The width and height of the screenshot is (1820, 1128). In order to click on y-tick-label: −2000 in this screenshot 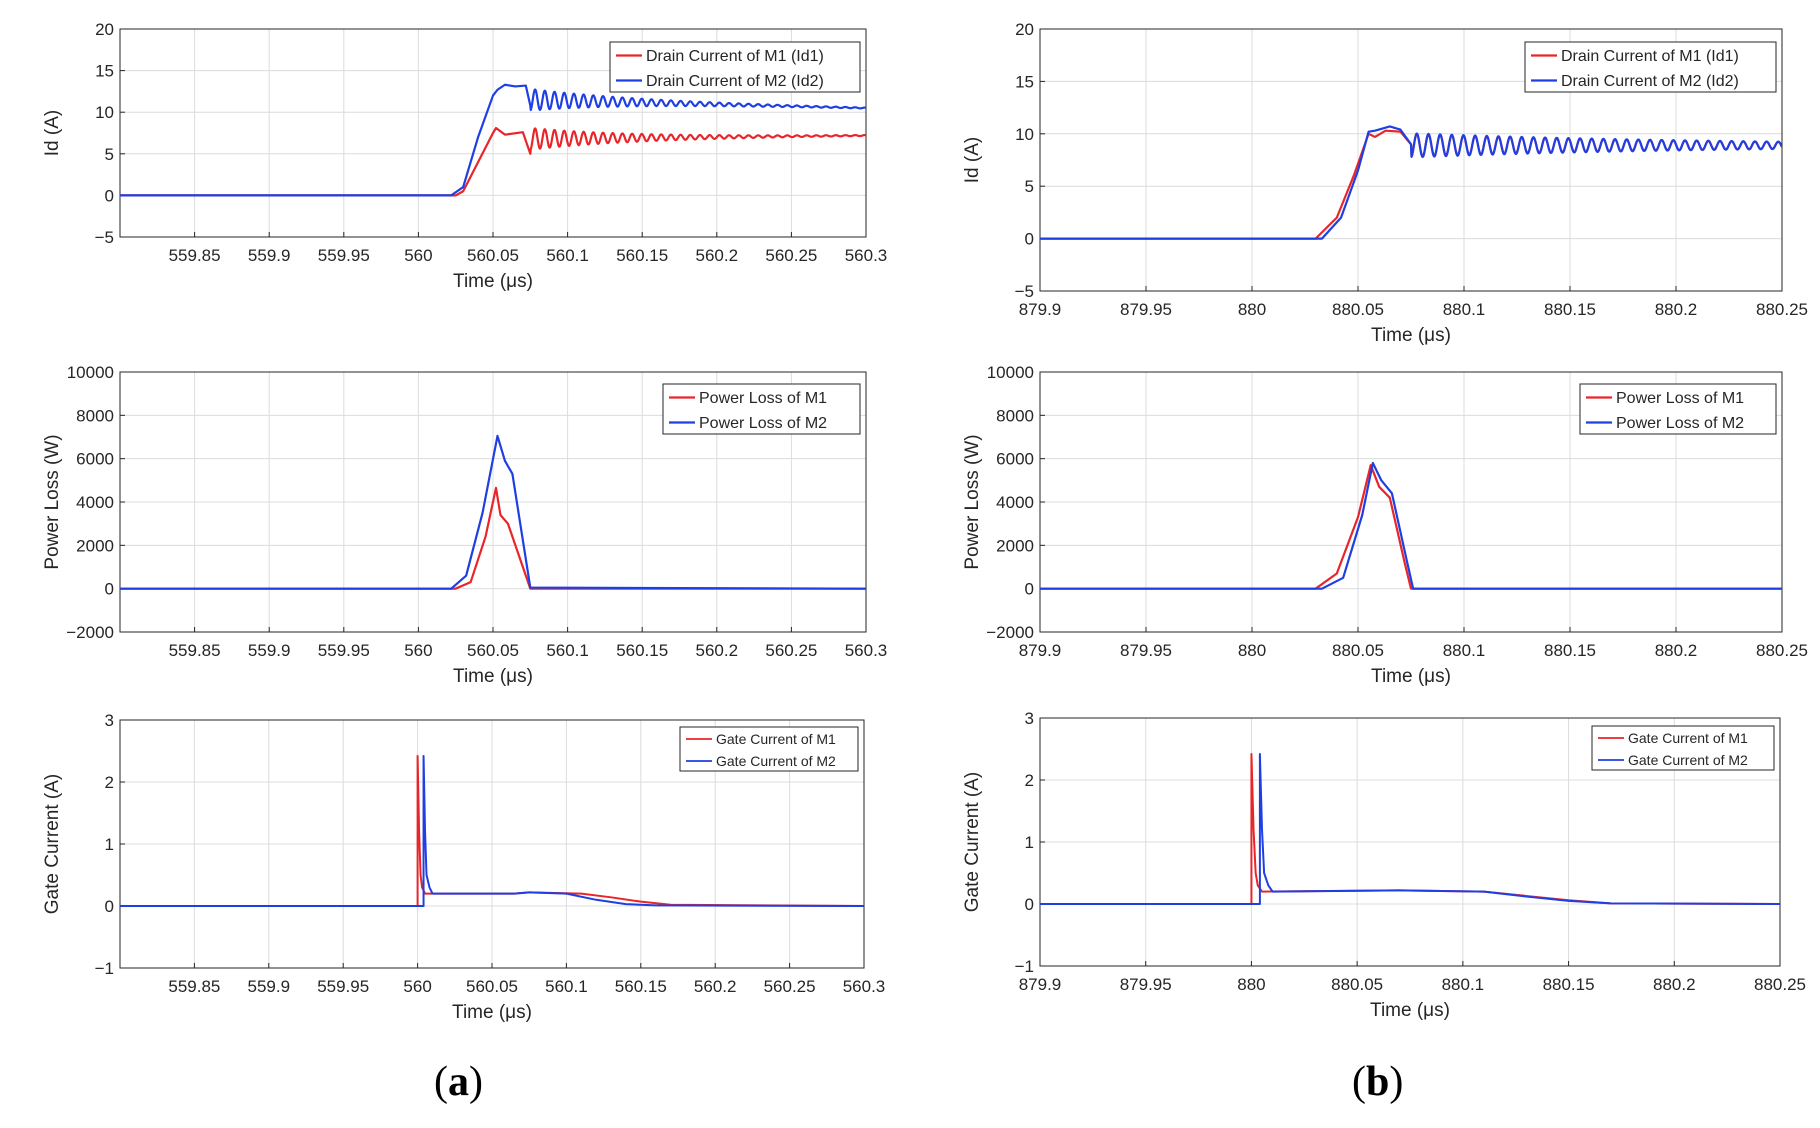, I will do `click(90, 632)`.